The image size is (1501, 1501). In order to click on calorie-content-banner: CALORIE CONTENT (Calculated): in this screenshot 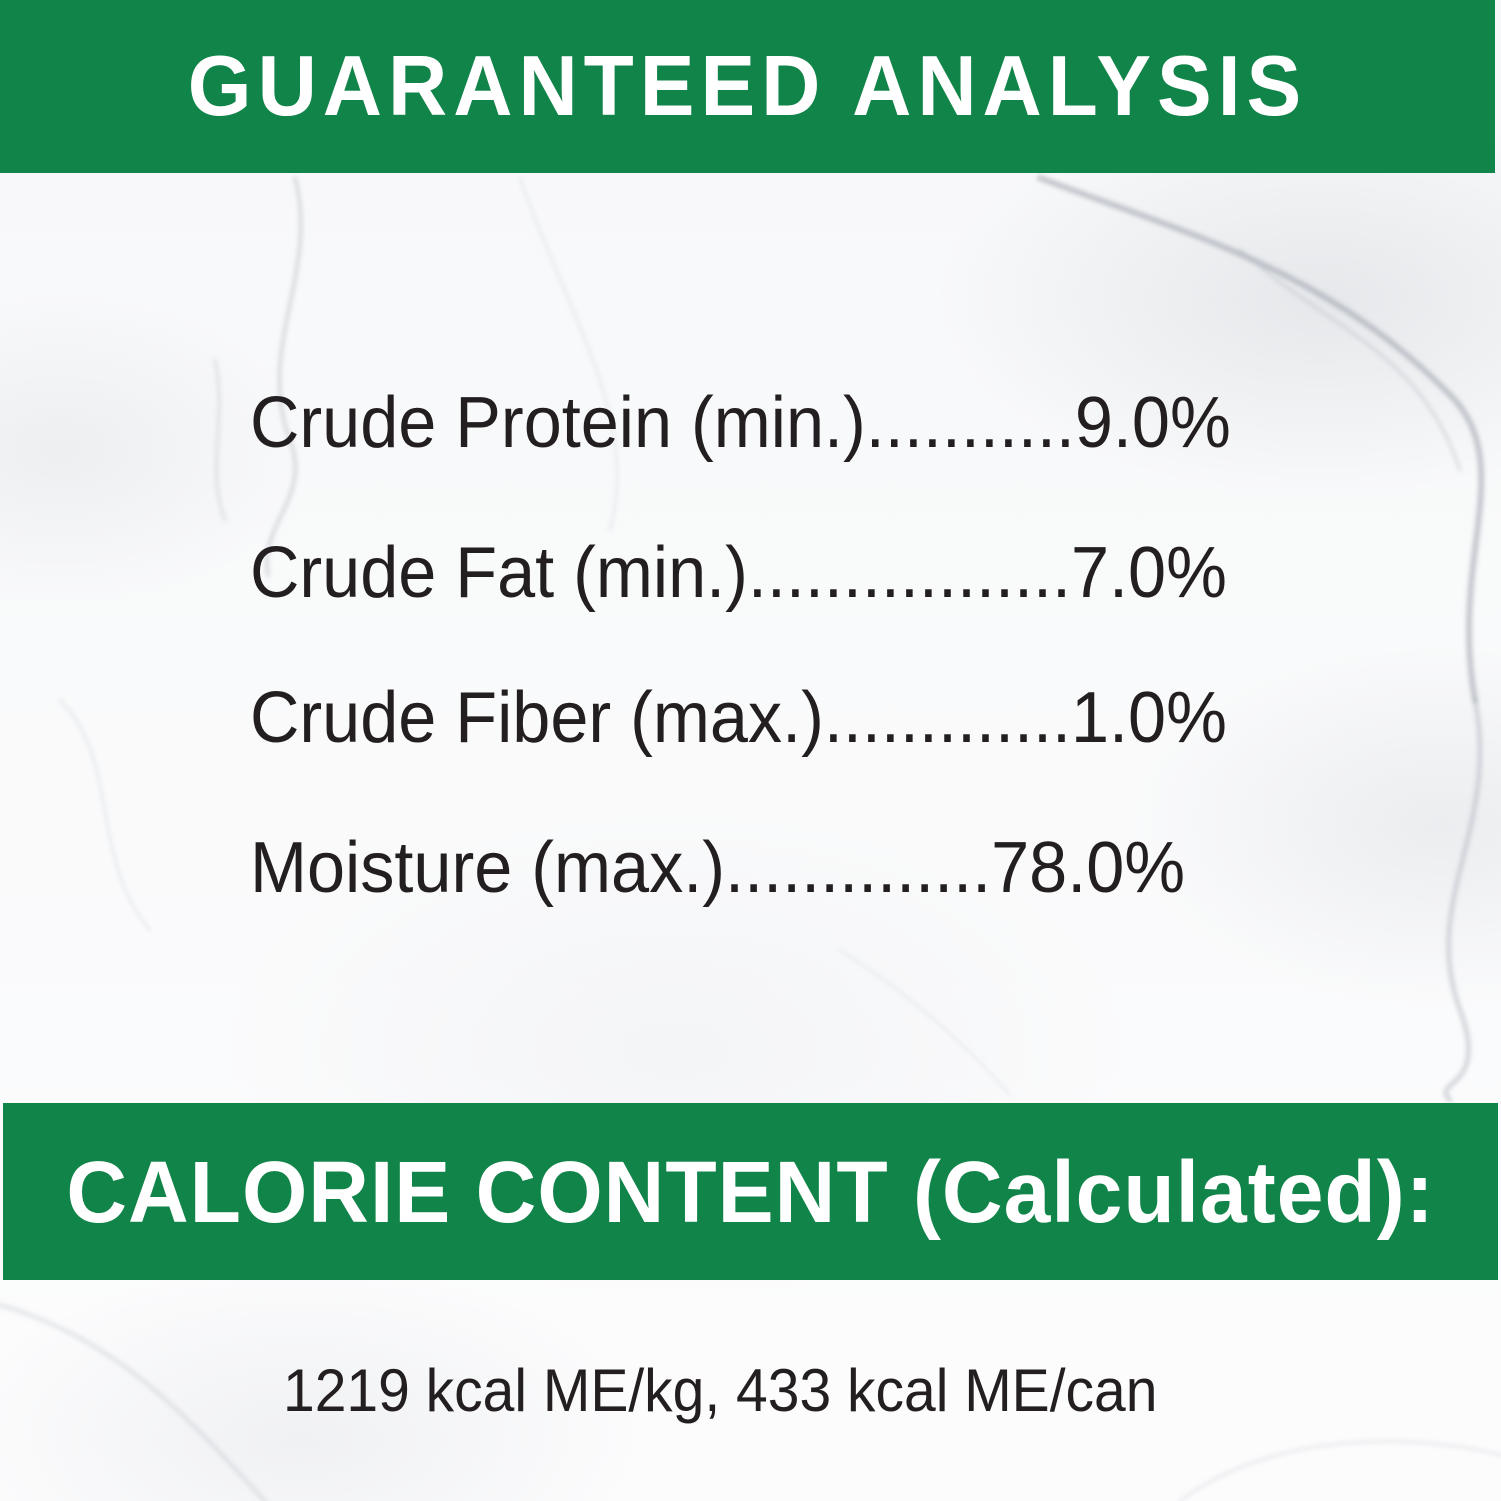, I will do `click(750, 1191)`.